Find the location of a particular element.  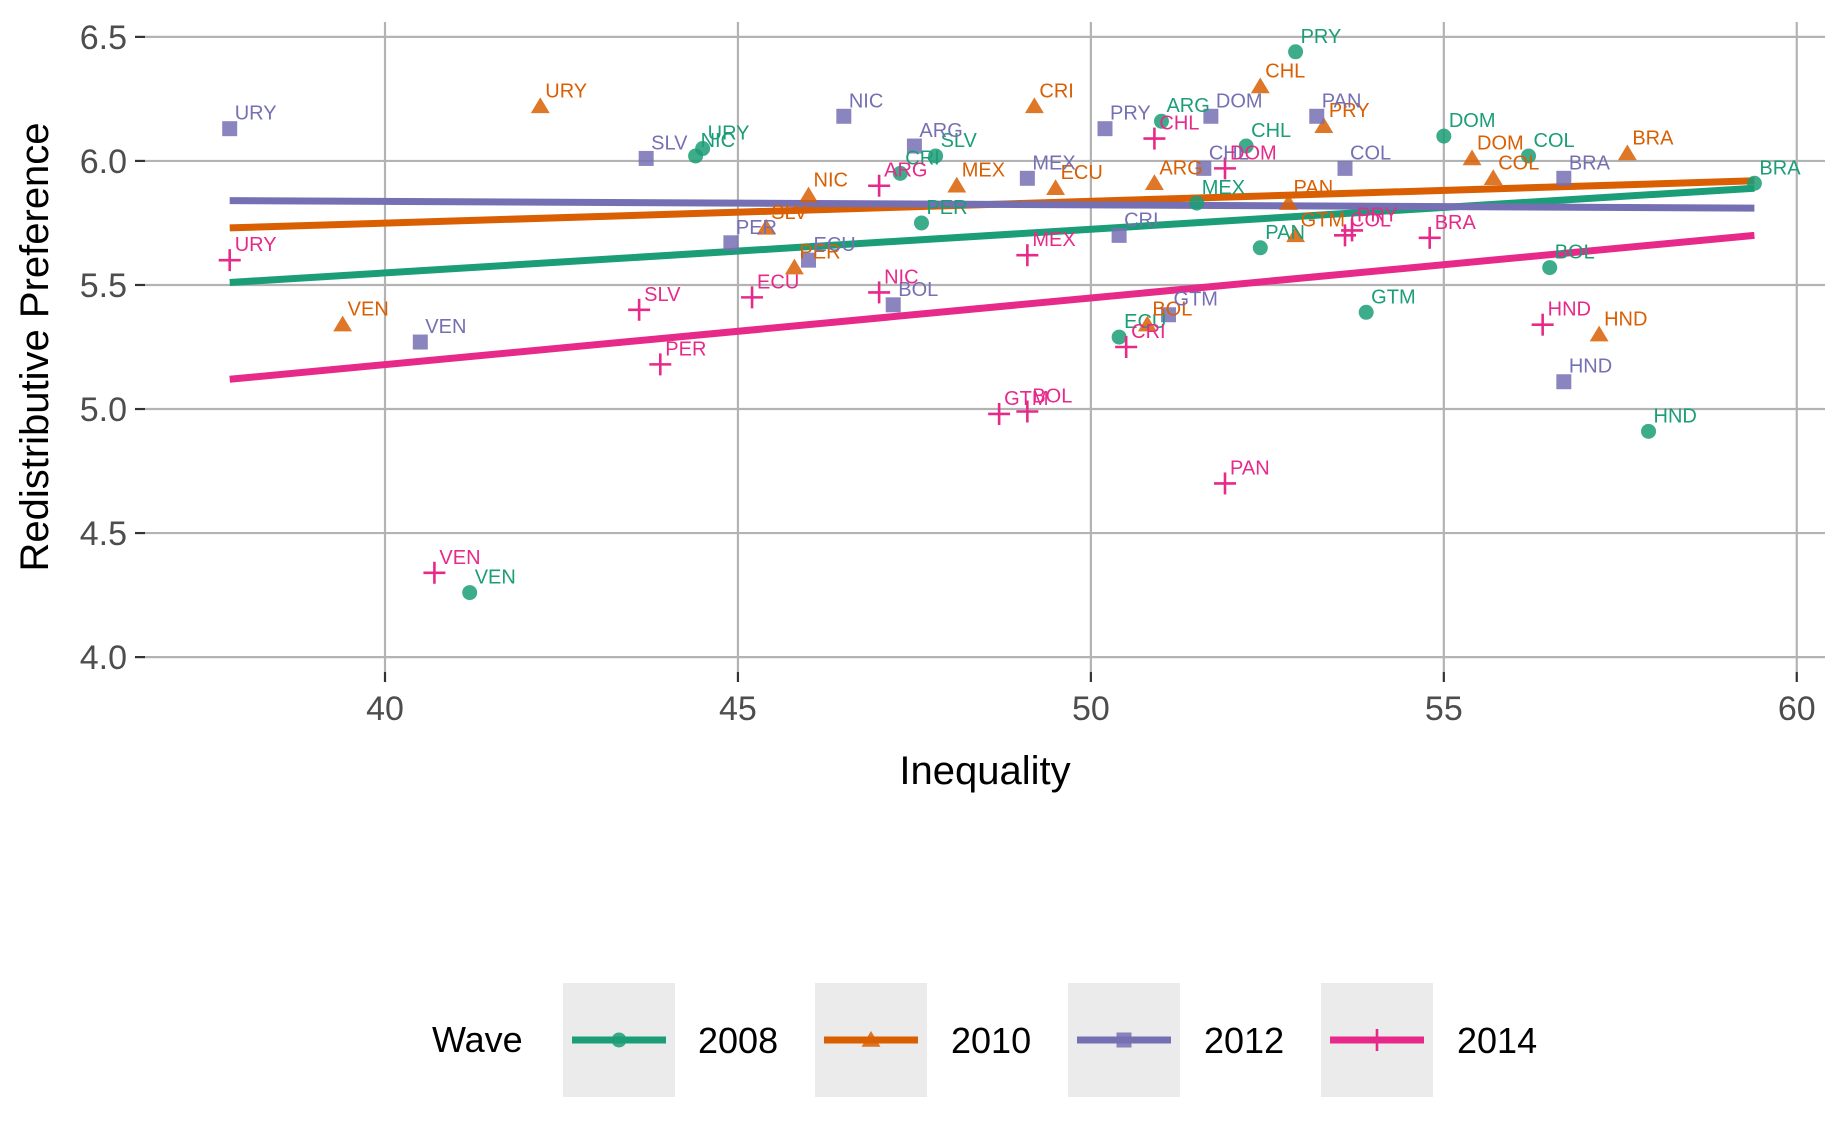

point-label: MEX is located at coordinates (1223, 188).